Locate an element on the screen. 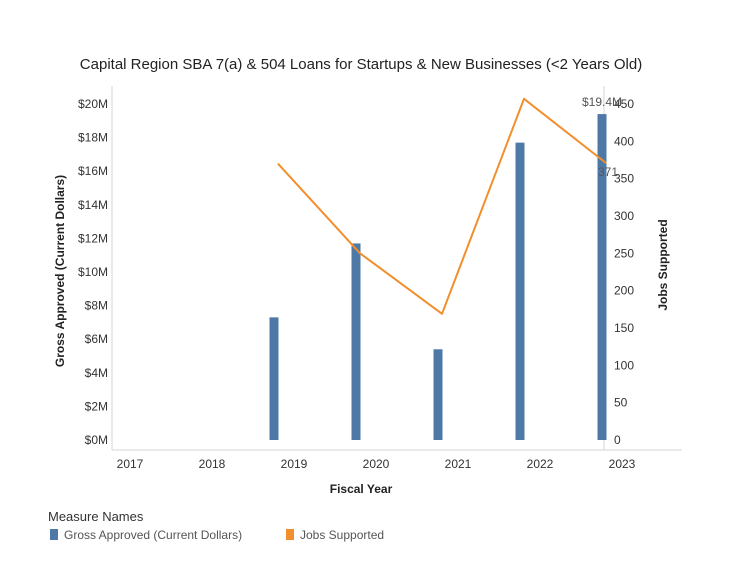 The width and height of the screenshot is (742, 573). y2-tick-label: 400 is located at coordinates (624, 141).